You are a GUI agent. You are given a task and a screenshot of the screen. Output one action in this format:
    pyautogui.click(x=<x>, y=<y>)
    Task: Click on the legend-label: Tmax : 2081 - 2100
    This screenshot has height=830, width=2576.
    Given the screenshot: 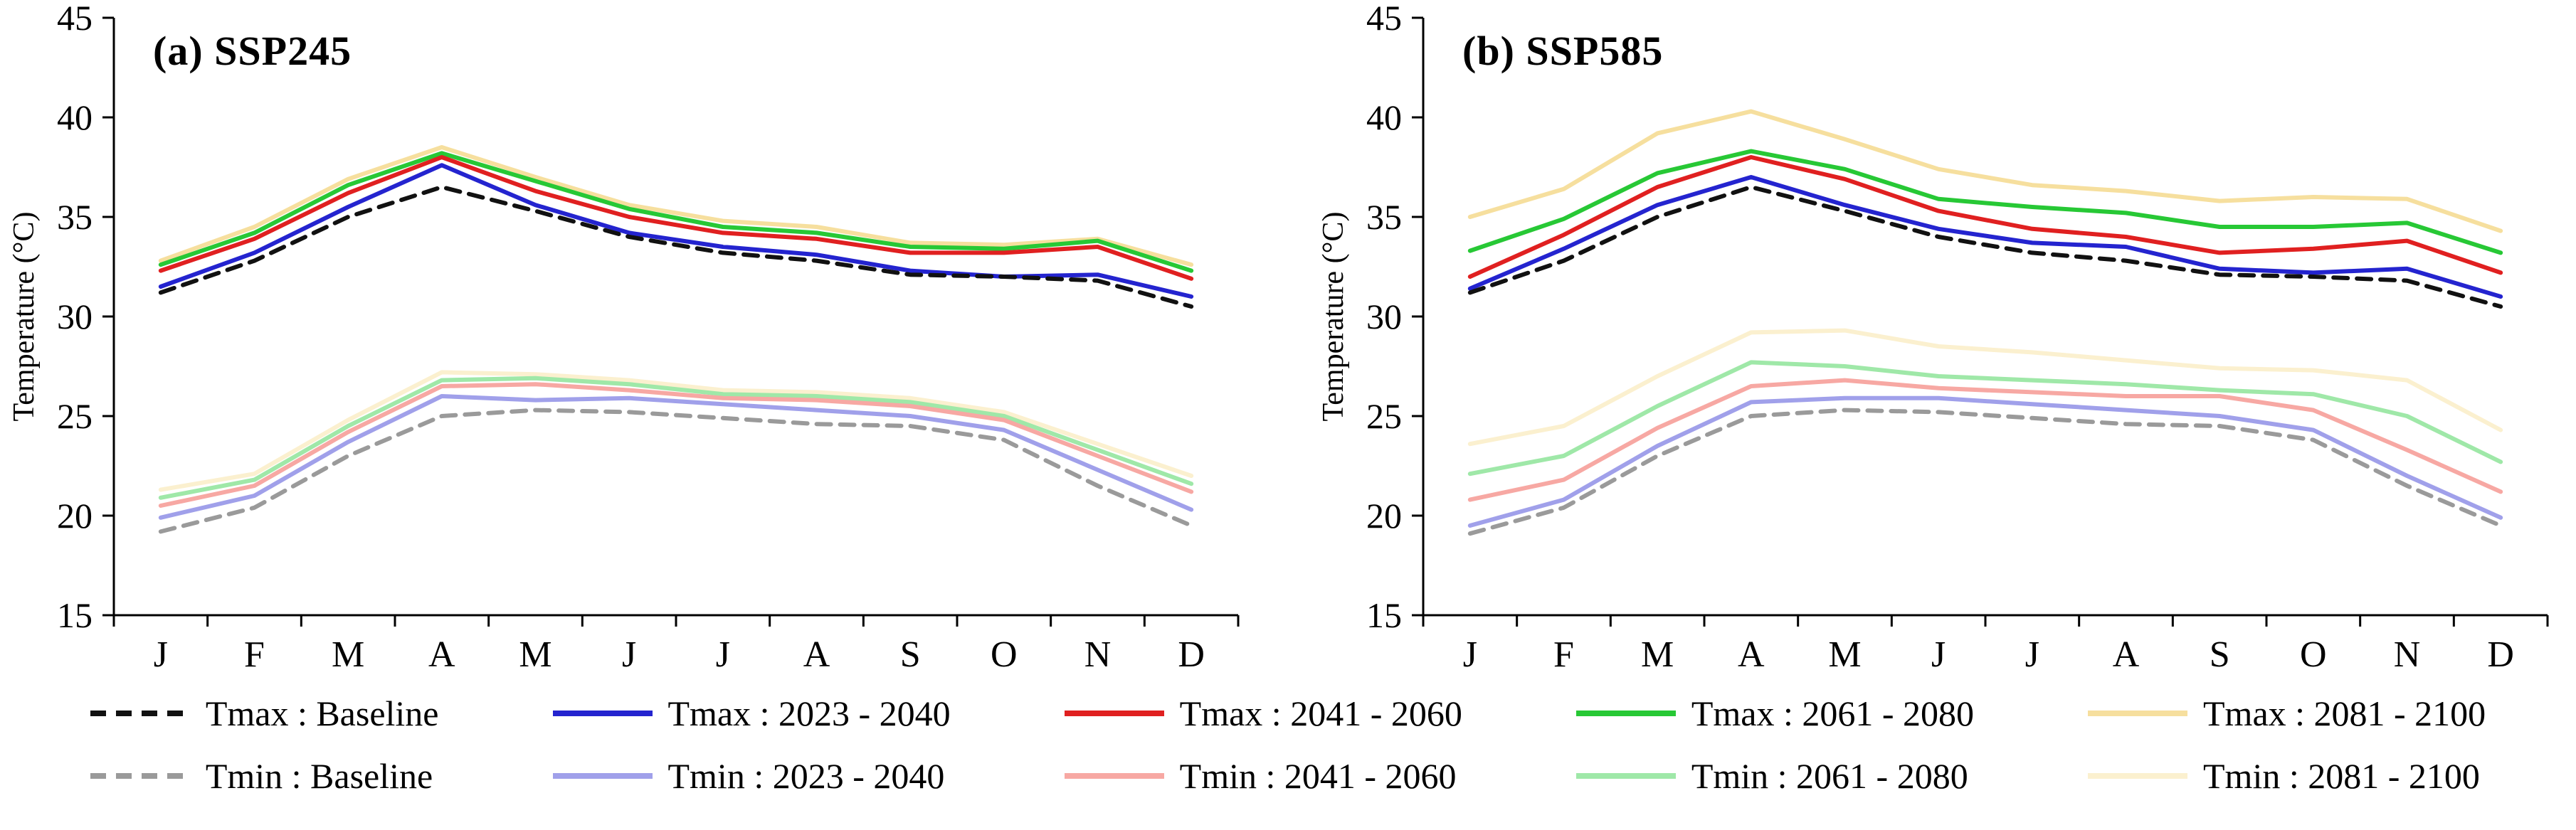 What is the action you would take?
    pyautogui.click(x=2344, y=713)
    